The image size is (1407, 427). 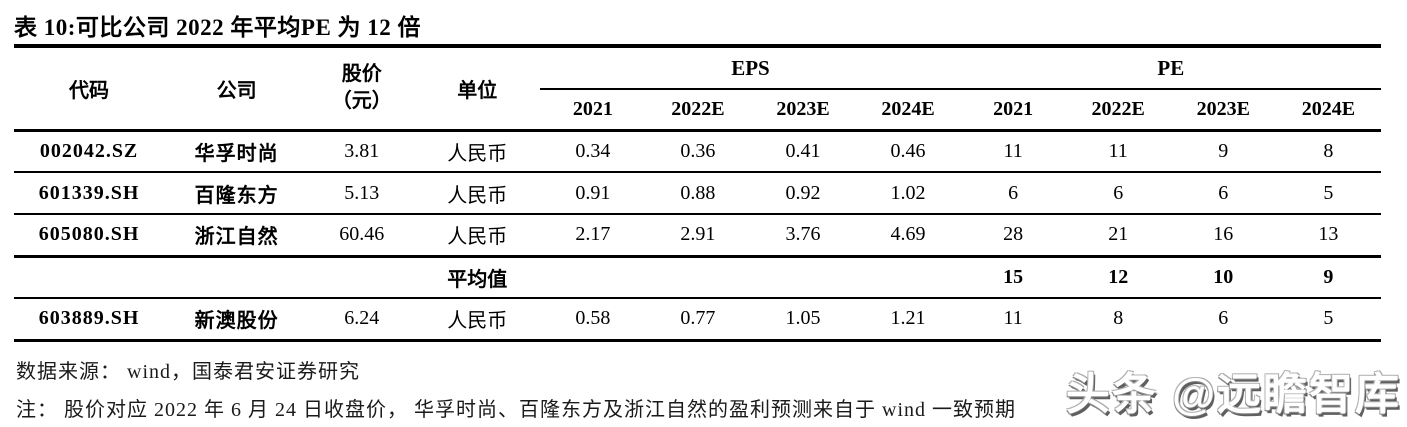 I want to click on cell-value-3: 1.21, so click(x=908, y=320).